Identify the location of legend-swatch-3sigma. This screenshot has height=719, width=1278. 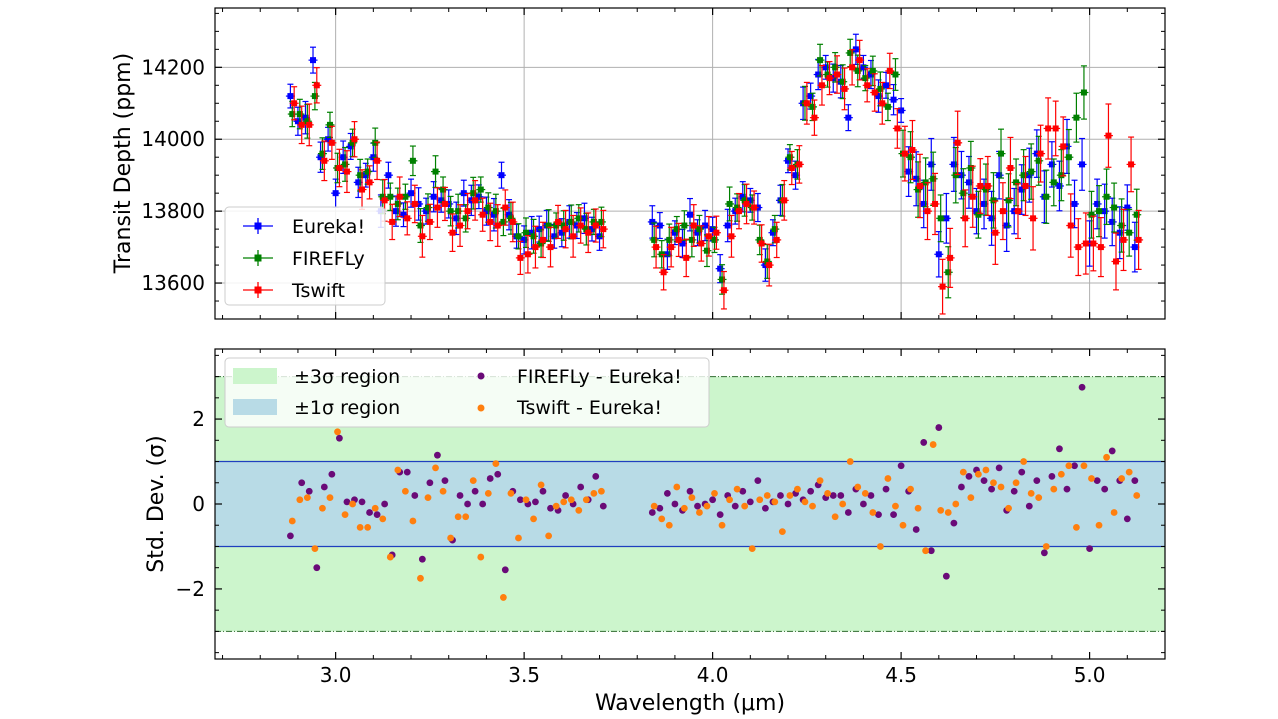
(255, 376).